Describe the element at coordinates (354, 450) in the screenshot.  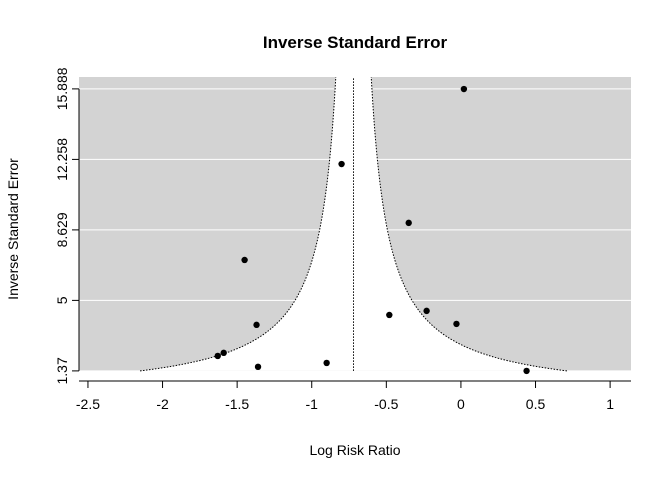
I see `x-axis-label: Log Risk Ratio` at that location.